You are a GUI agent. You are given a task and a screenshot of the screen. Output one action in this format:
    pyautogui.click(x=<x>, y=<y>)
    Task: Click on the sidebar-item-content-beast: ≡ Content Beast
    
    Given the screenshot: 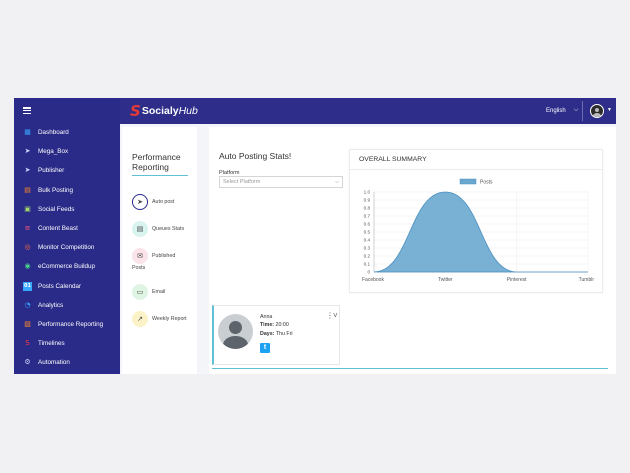 What is the action you would take?
    pyautogui.click(x=67, y=228)
    